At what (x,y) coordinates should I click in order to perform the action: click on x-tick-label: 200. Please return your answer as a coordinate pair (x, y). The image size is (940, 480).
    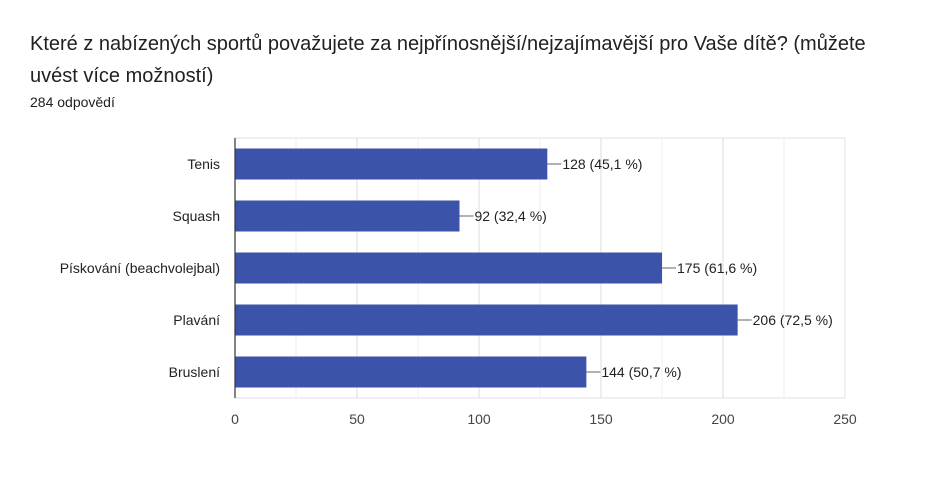
    Looking at the image, I should click on (723, 419).